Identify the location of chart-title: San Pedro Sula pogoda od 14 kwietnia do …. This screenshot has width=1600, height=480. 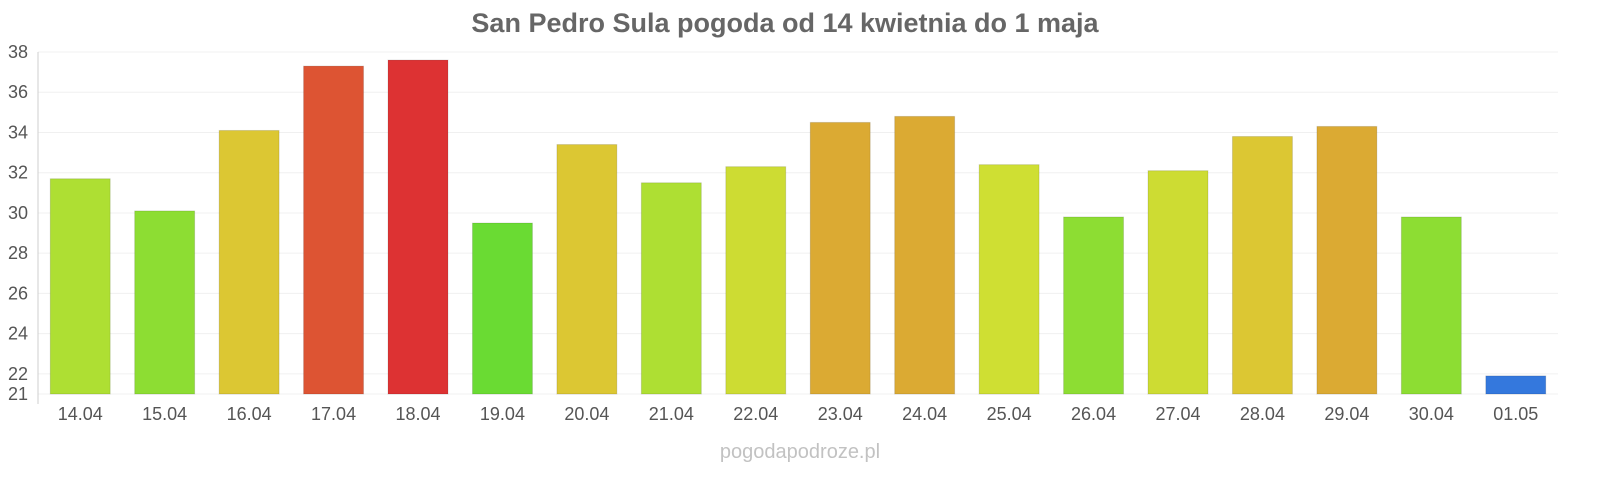
(785, 23).